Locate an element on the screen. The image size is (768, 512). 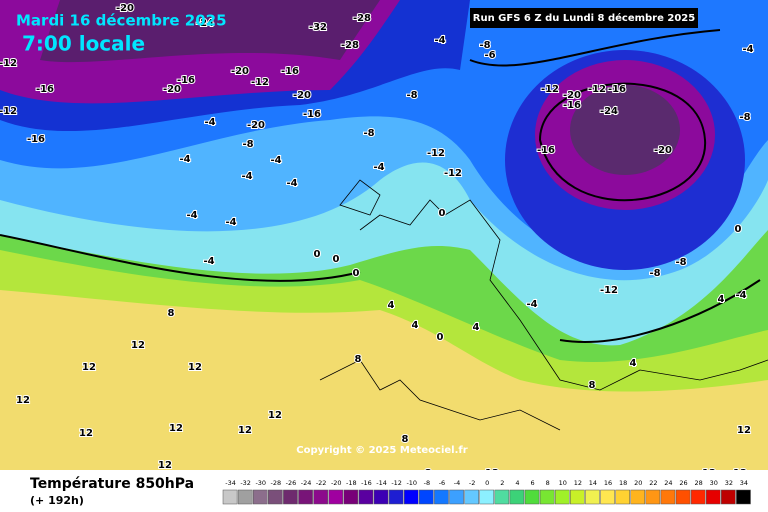
run-info: Run GFS 6 Z du Lundi 8 décembre 2025 is located at coordinates (584, 18).